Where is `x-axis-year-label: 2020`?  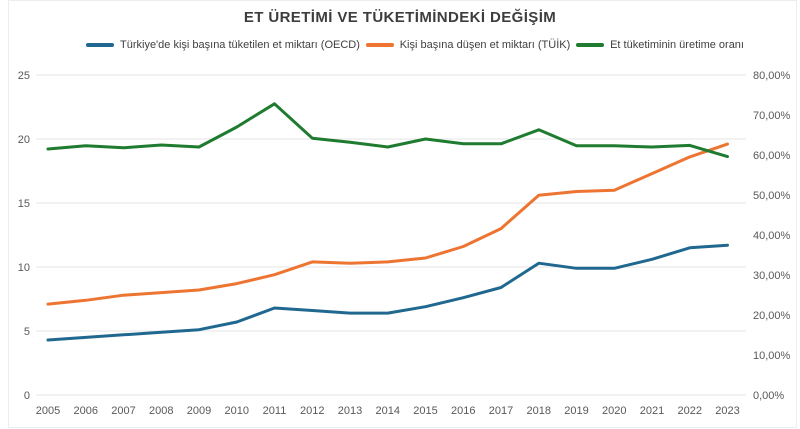 x-axis-year-label: 2020 is located at coordinates (614, 411).